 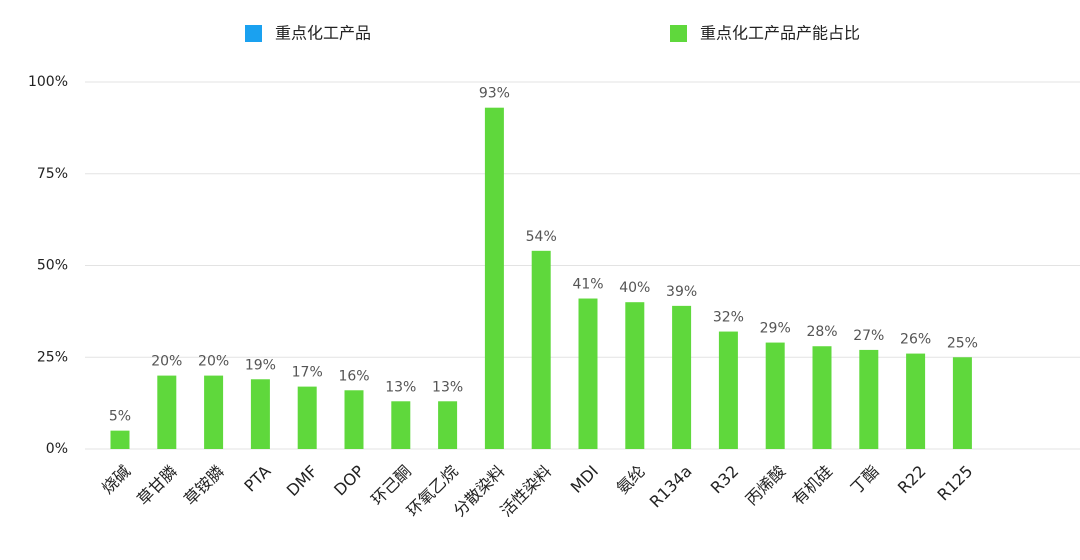 What do you see at coordinates (494, 94) in the screenshot?
I see `value-label: 93%` at bounding box center [494, 94].